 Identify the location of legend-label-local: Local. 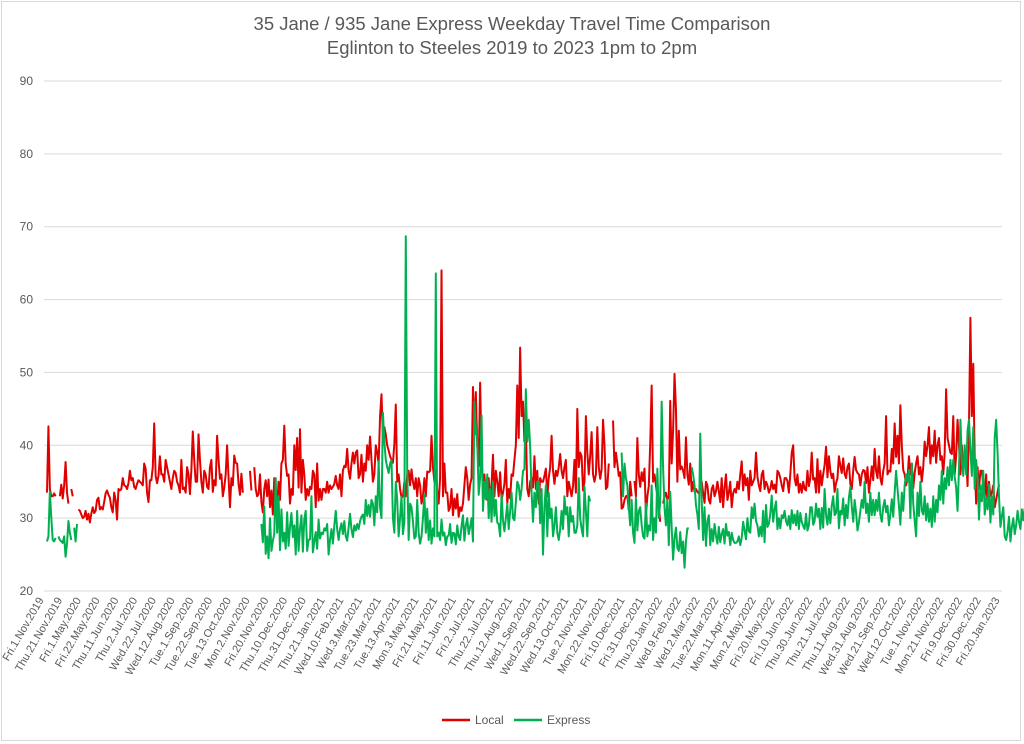
(489, 720).